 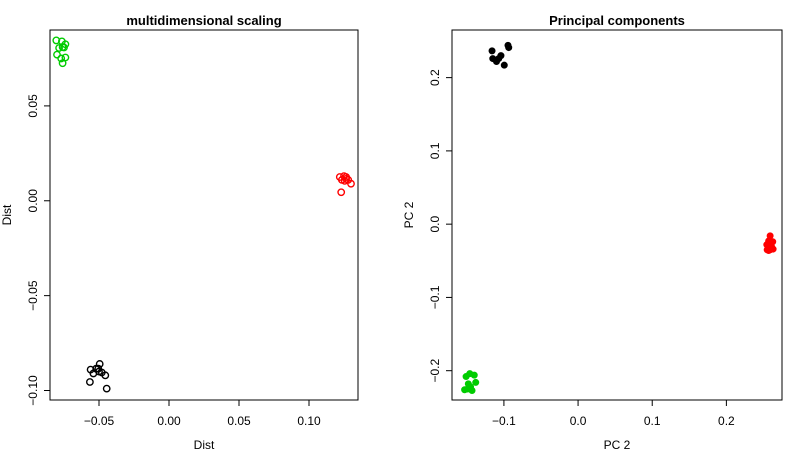 I want to click on y-tick-label: −0.2, so click(x=435, y=371).